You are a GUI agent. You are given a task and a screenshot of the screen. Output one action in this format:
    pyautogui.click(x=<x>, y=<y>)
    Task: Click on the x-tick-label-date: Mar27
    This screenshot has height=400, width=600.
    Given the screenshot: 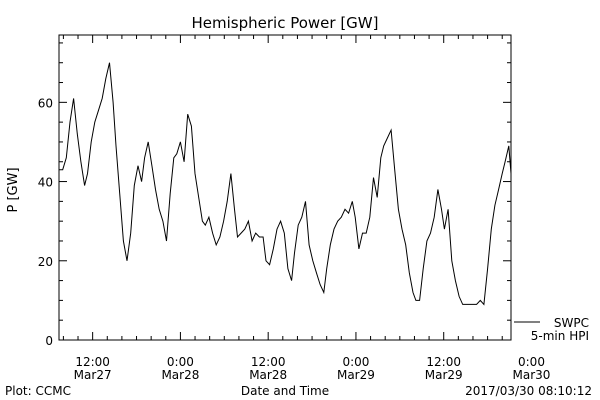 What is the action you would take?
    pyautogui.click(x=93, y=375)
    